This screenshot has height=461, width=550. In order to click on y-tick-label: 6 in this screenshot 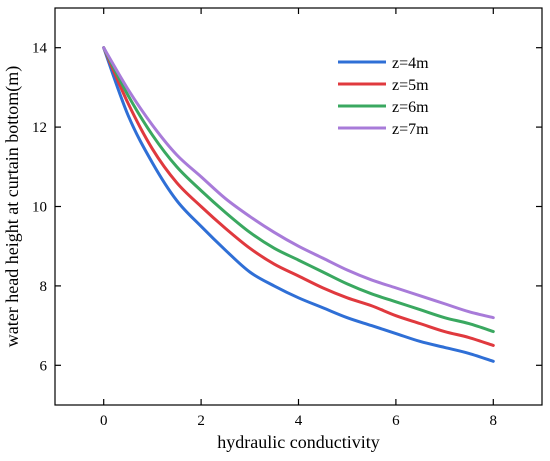, I will do `click(44, 366)`.